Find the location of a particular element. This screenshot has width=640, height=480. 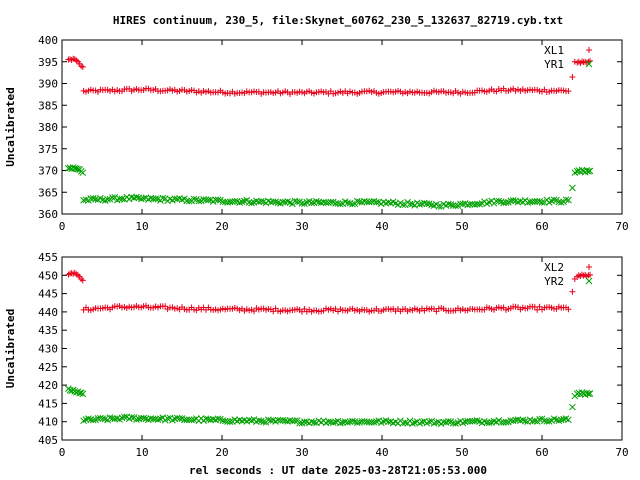

series-YR2 is located at coordinates (329, 406).